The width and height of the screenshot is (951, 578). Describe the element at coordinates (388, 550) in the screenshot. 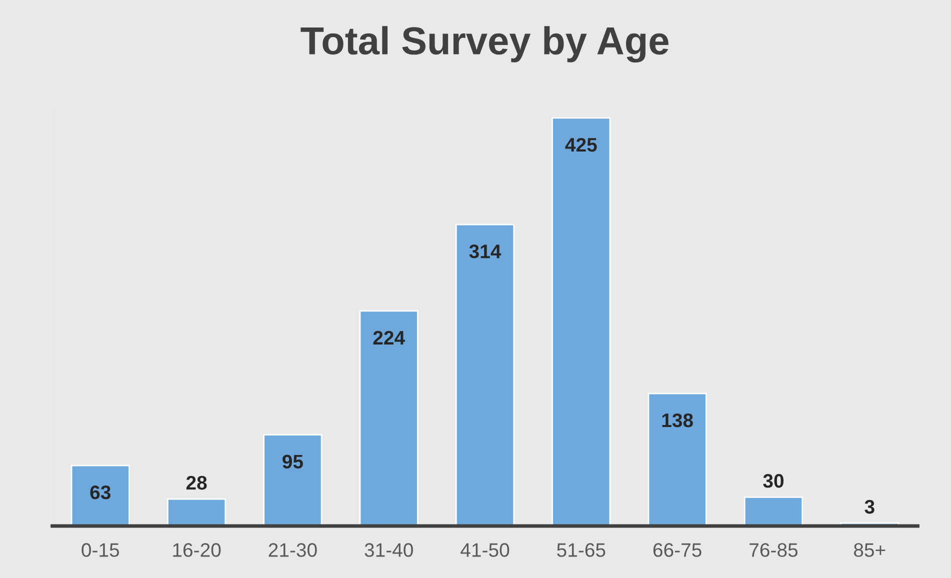

I see `x-tick-label: 31-40` at that location.